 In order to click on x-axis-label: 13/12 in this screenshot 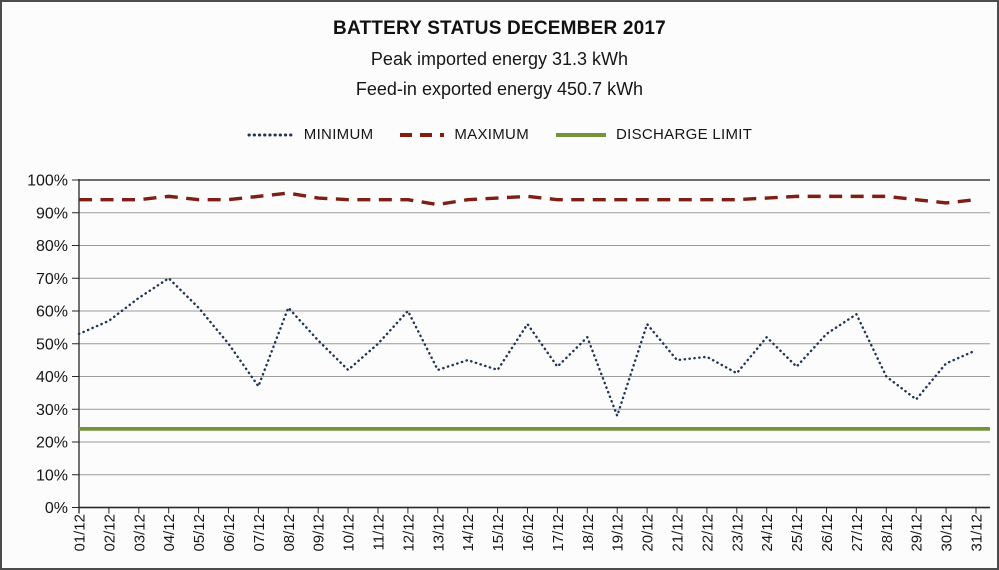, I will do `click(438, 533)`.